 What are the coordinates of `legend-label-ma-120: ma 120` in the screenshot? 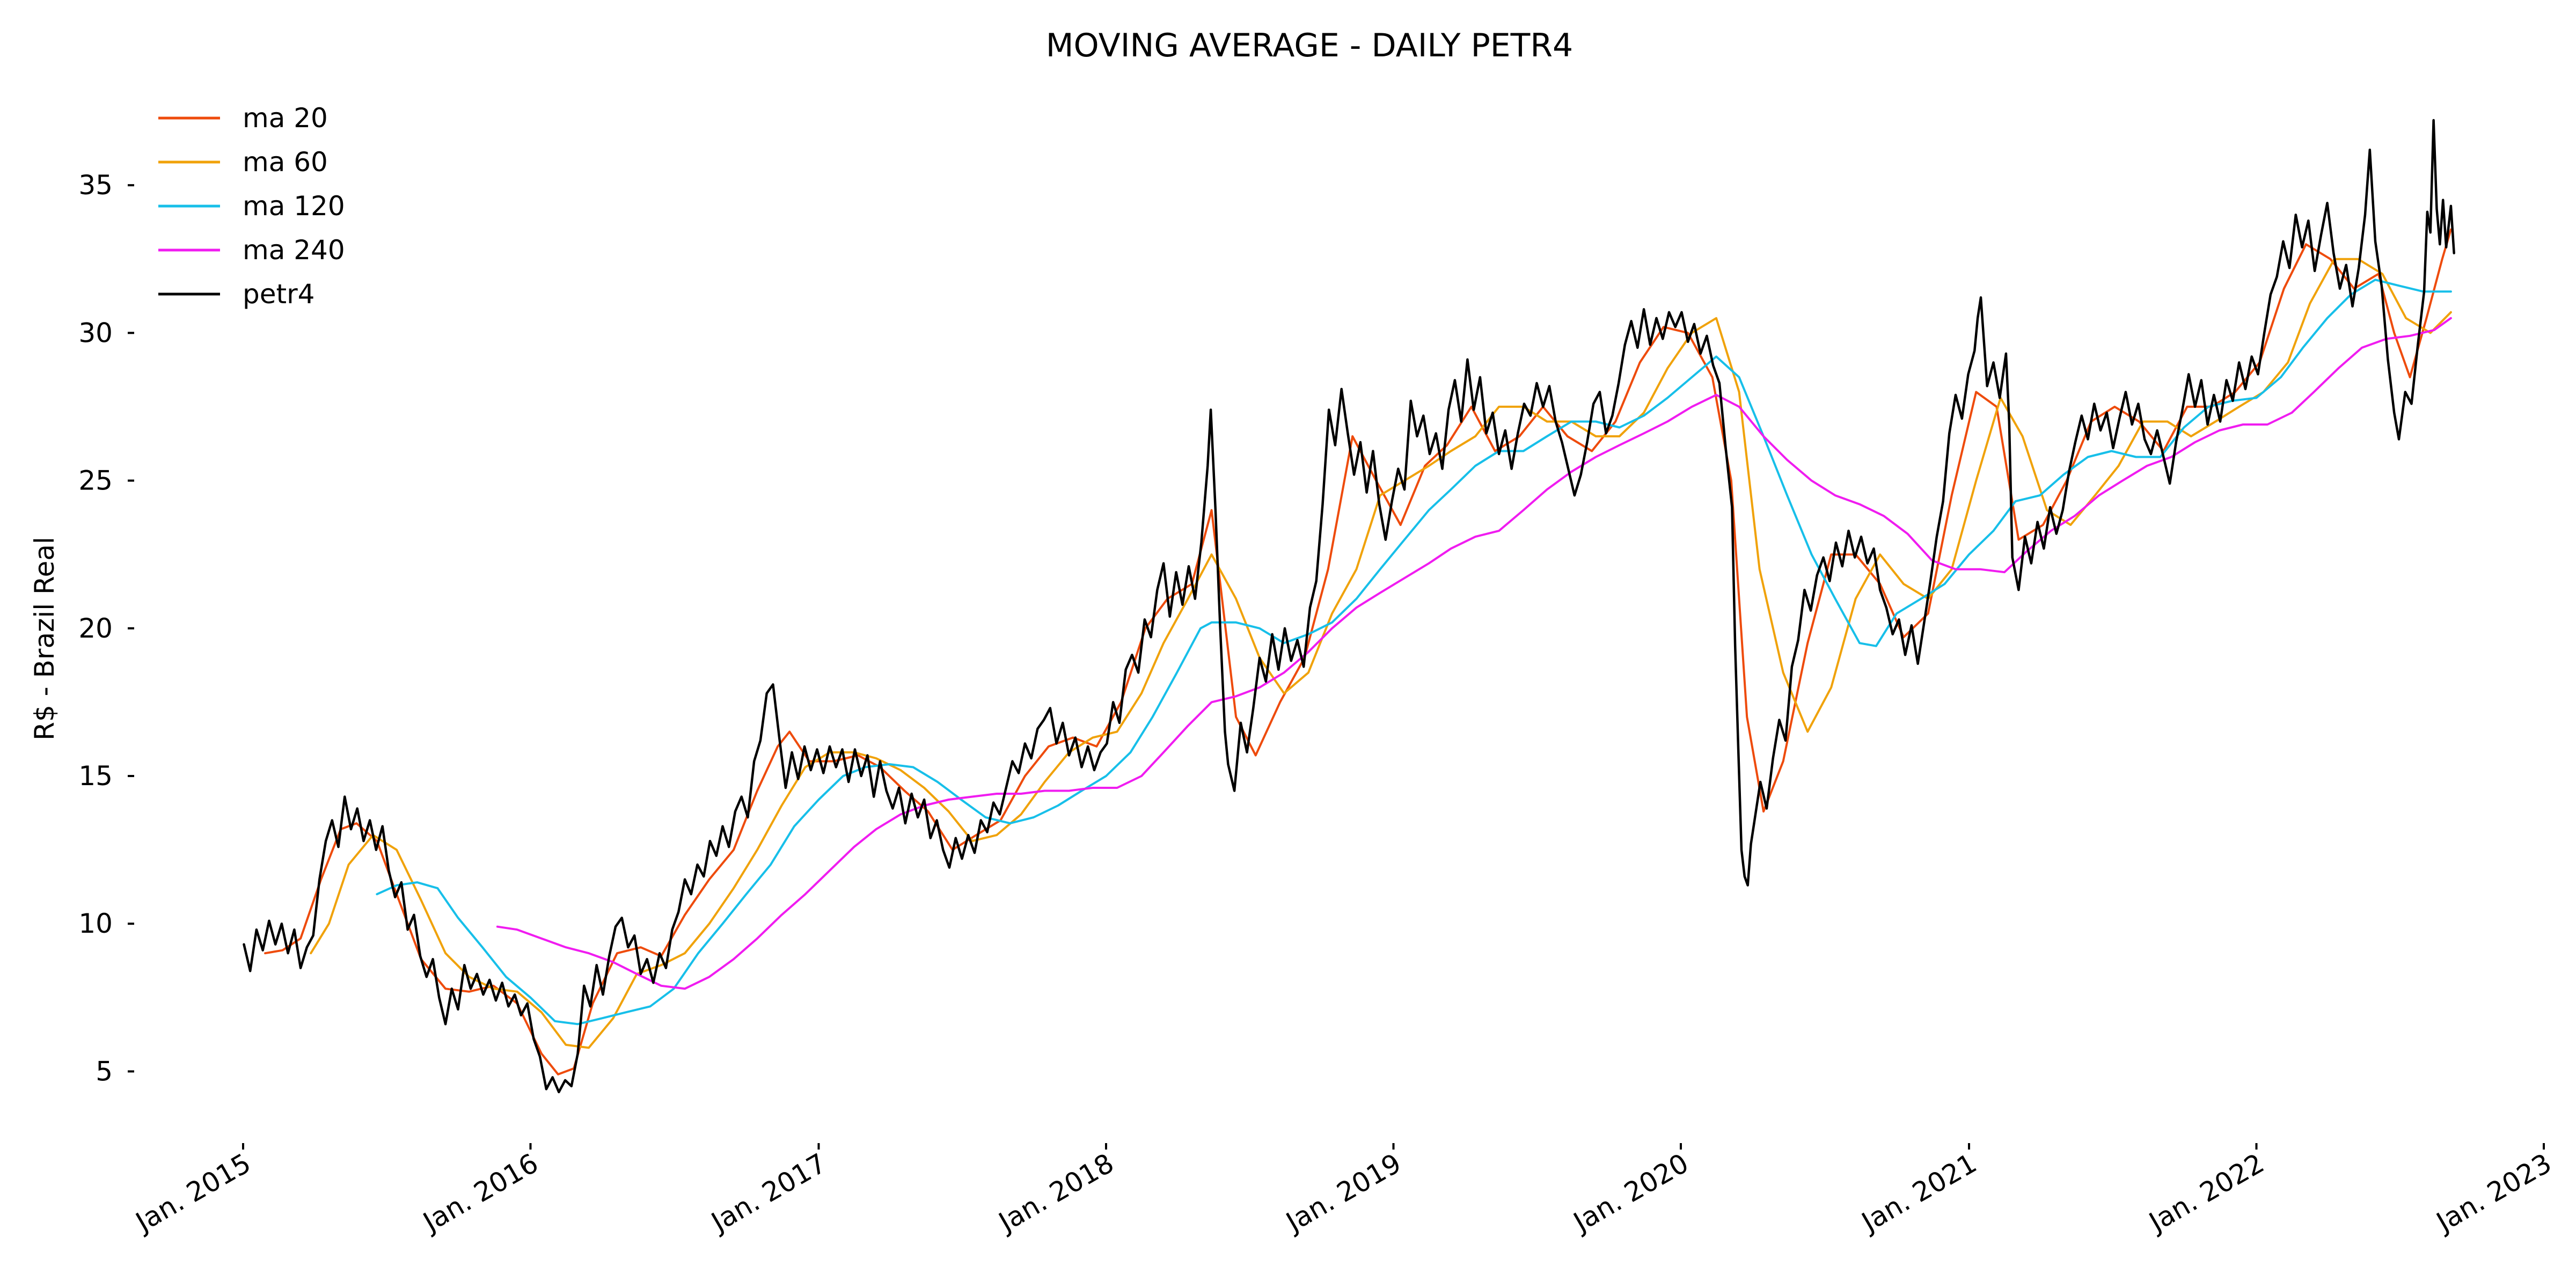 It's located at (294, 206).